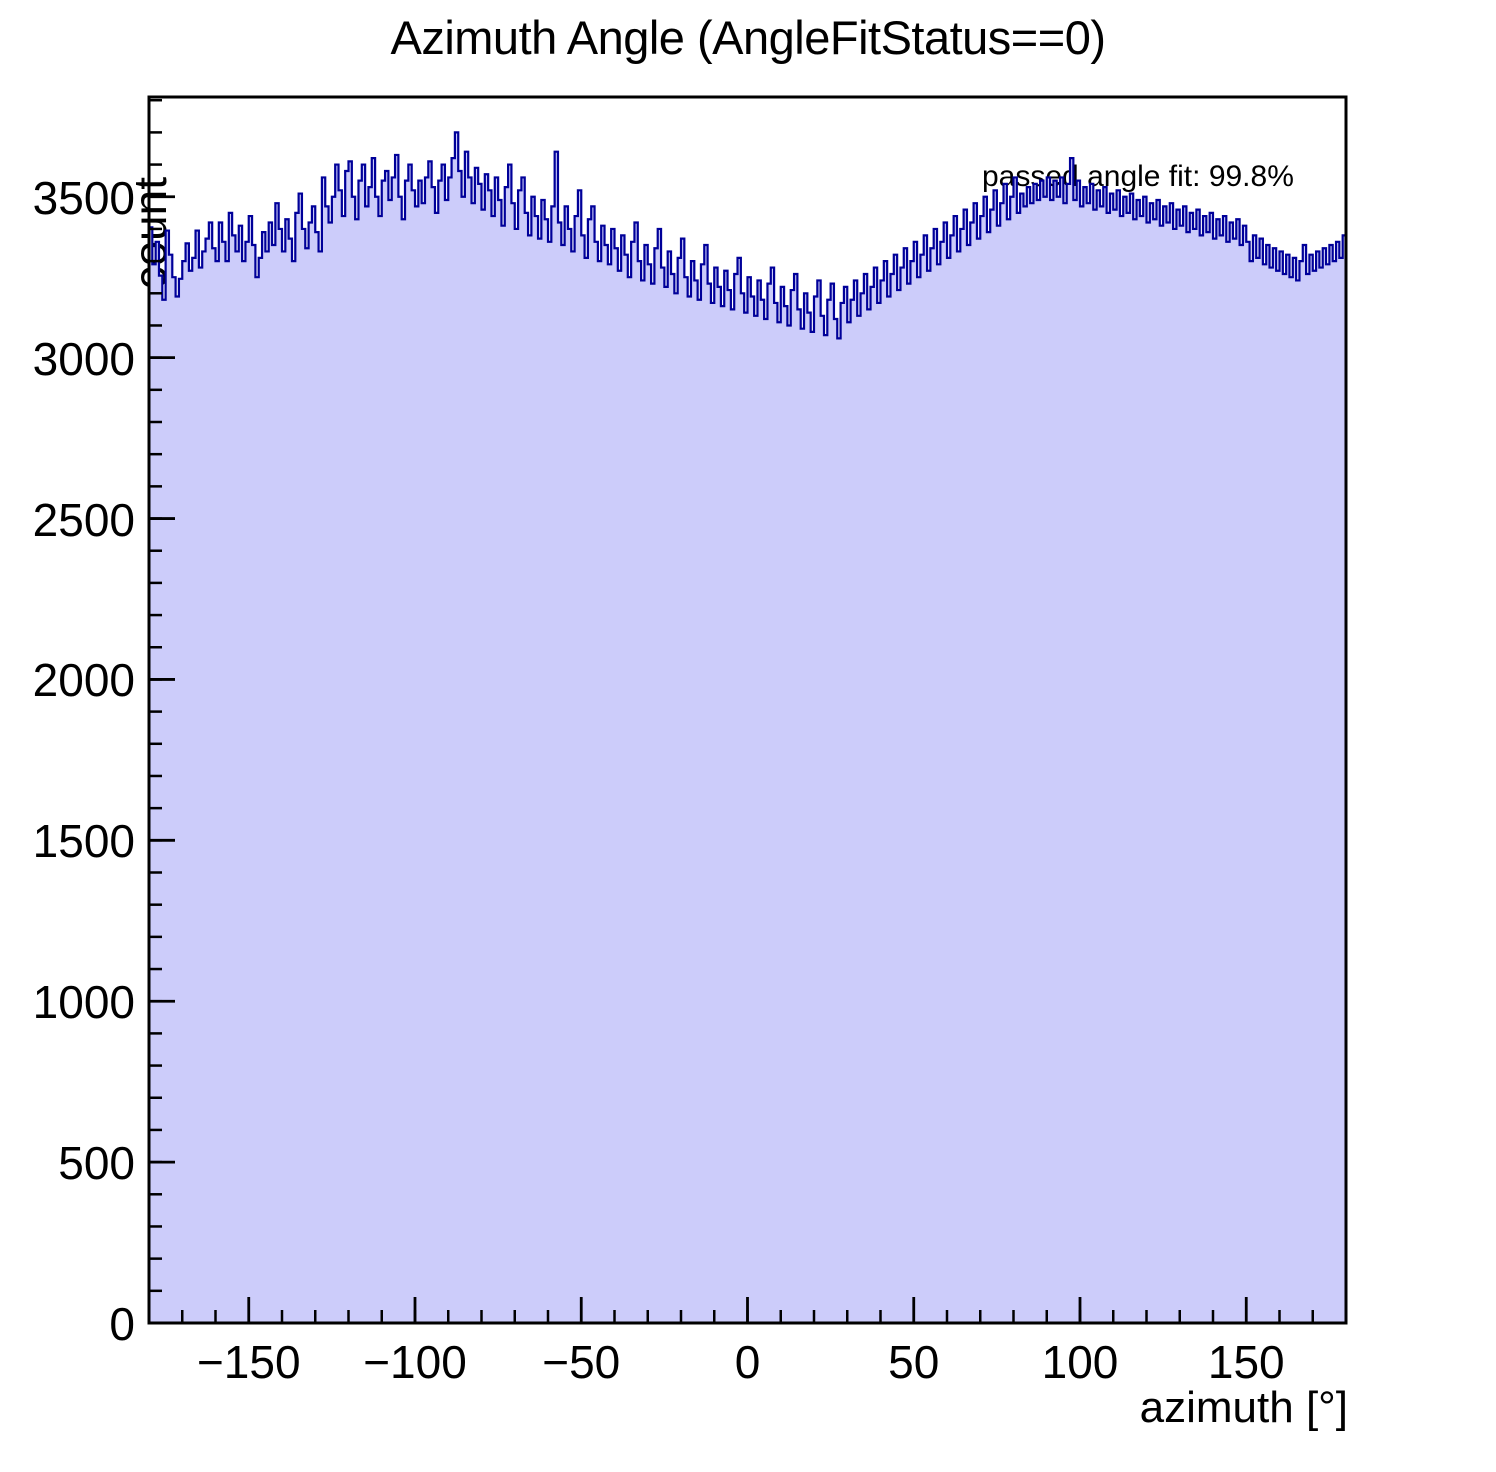  Describe the element at coordinates (748, 37) in the screenshot. I see `page-title: Azimuth Angle (AngleFitStatus==0)` at that location.